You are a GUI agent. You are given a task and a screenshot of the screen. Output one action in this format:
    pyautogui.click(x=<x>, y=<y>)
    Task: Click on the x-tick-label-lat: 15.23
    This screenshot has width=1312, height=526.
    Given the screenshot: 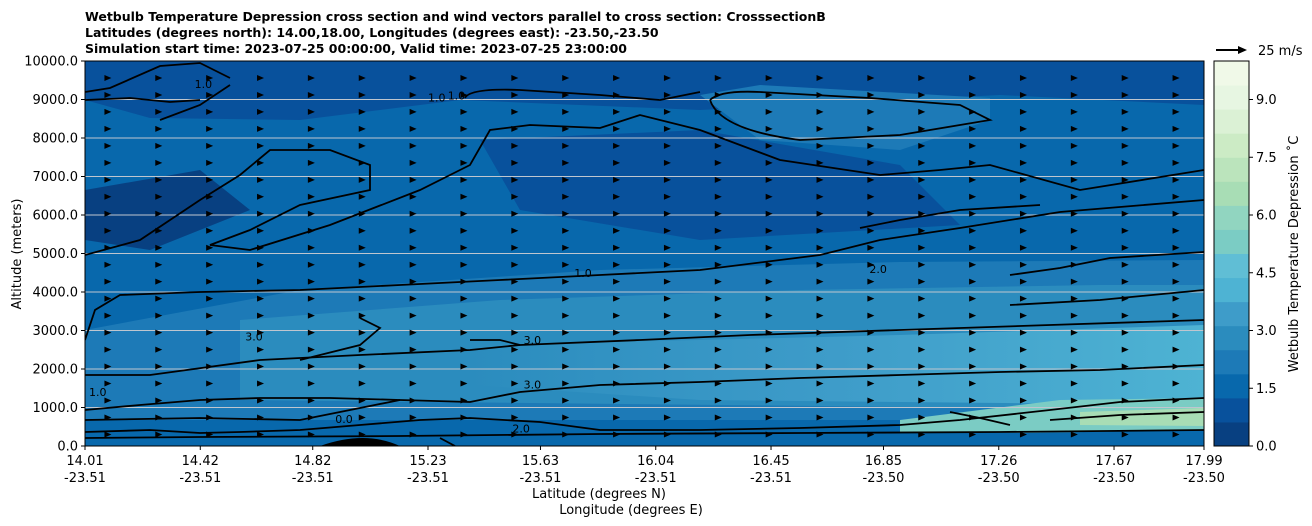 What is the action you would take?
    pyautogui.click(x=427, y=461)
    